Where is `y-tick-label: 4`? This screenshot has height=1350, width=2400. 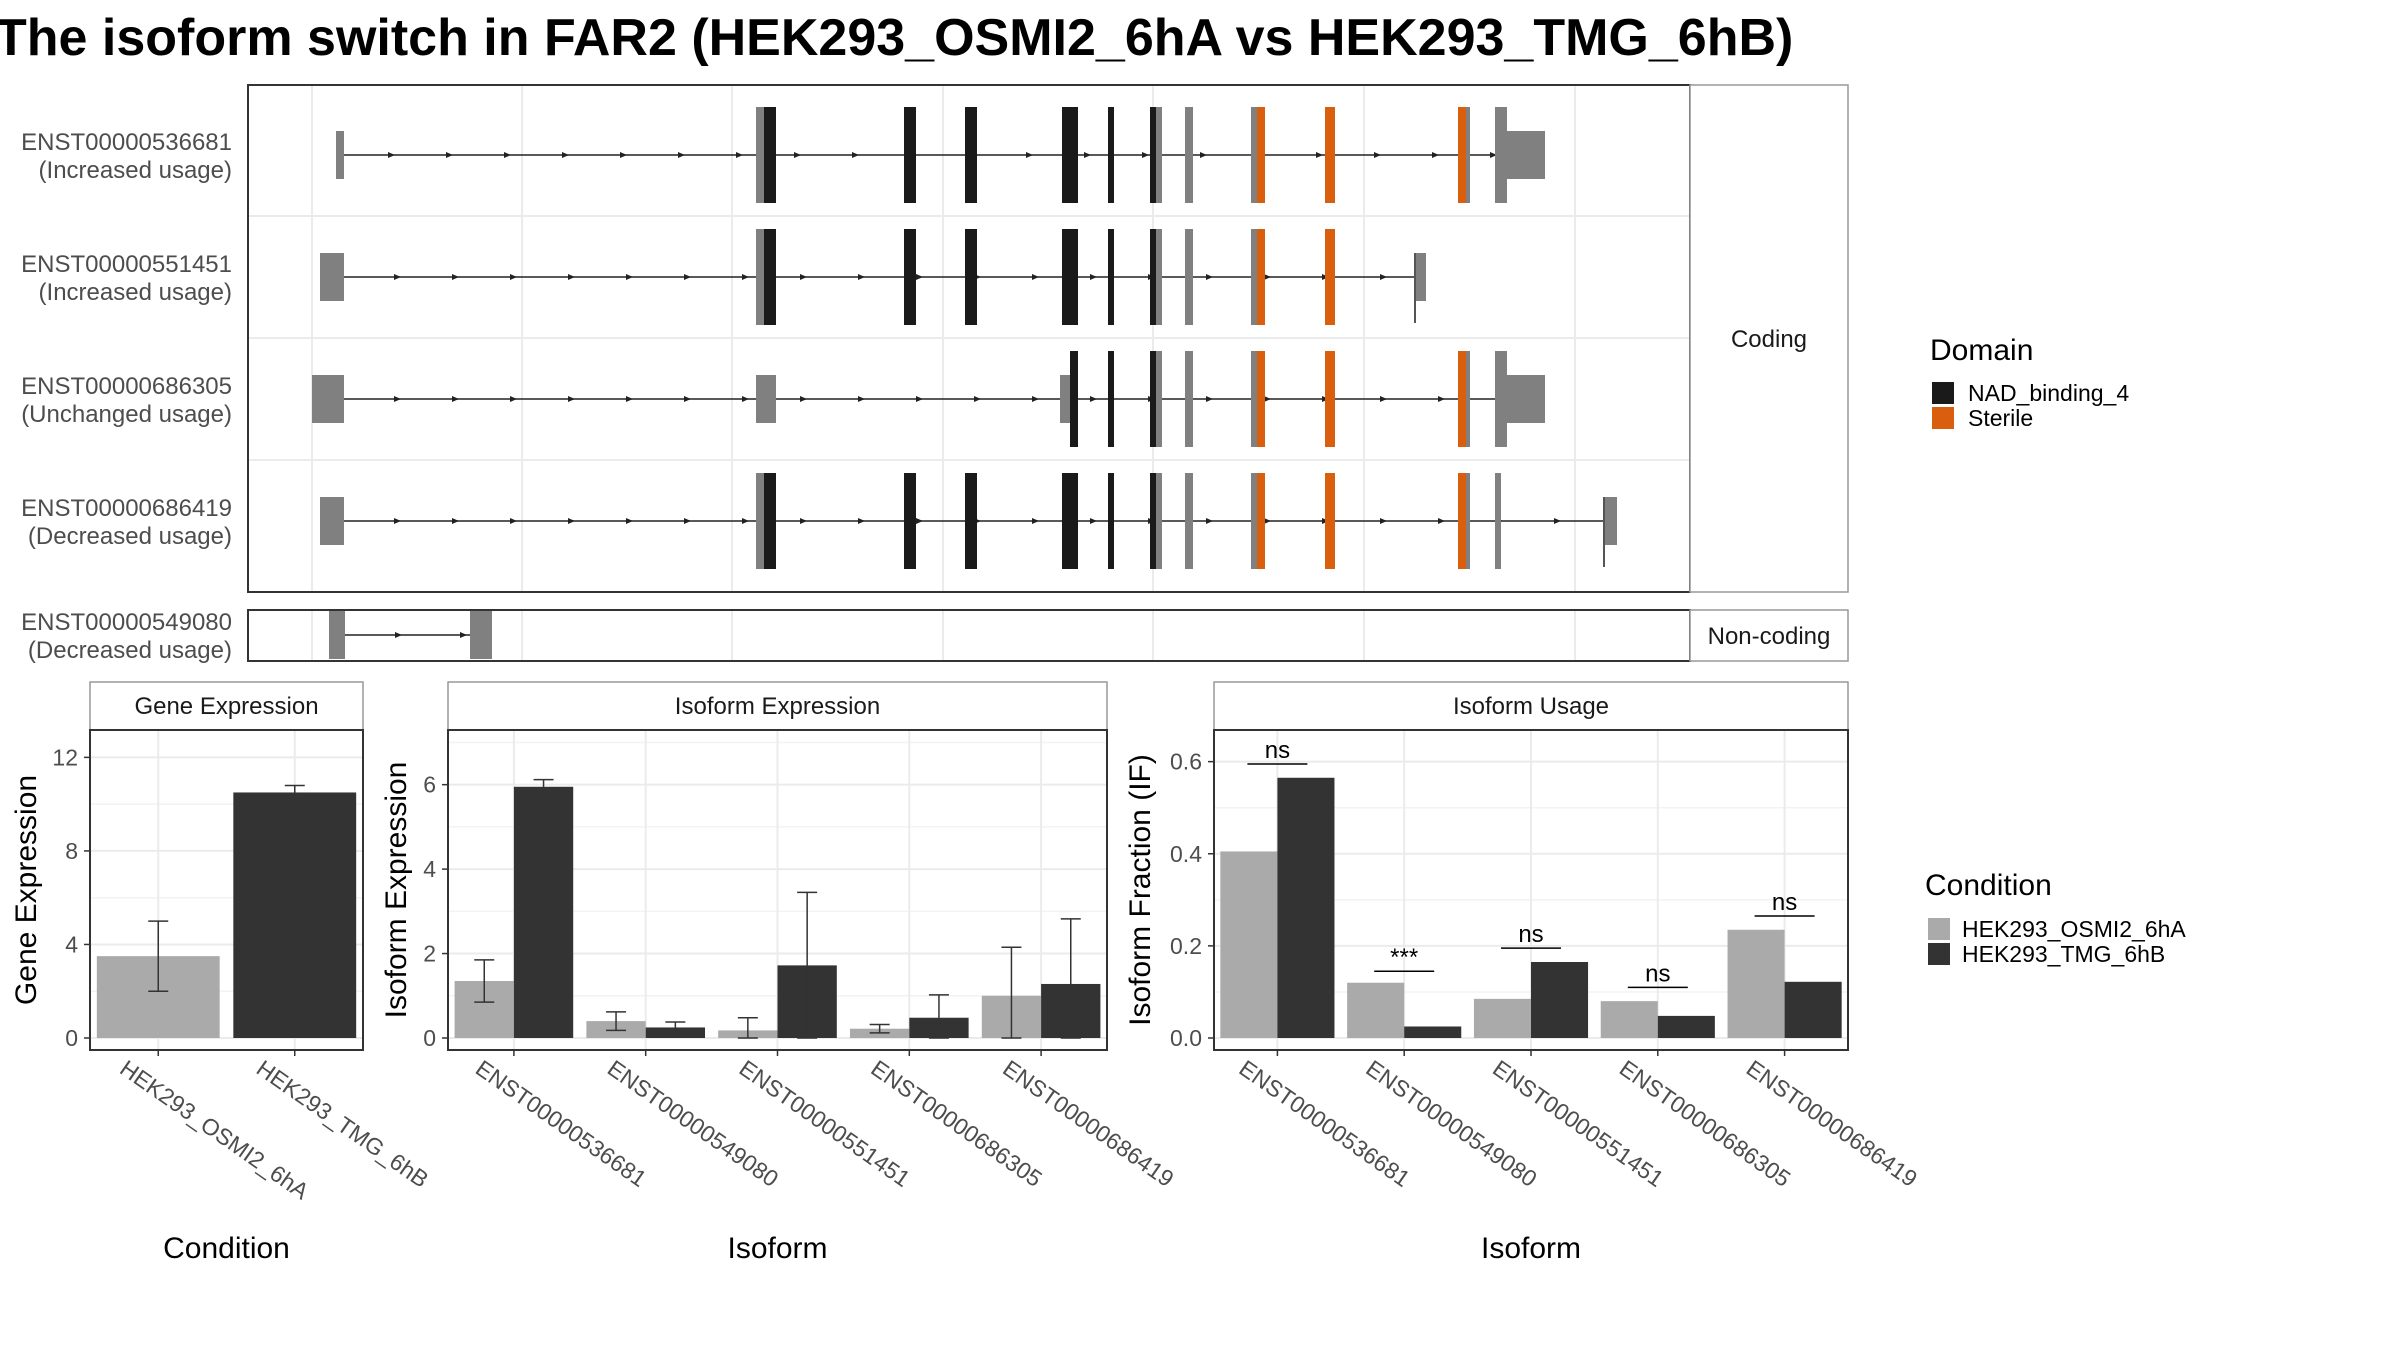 y-tick-label: 4 is located at coordinates (429, 869).